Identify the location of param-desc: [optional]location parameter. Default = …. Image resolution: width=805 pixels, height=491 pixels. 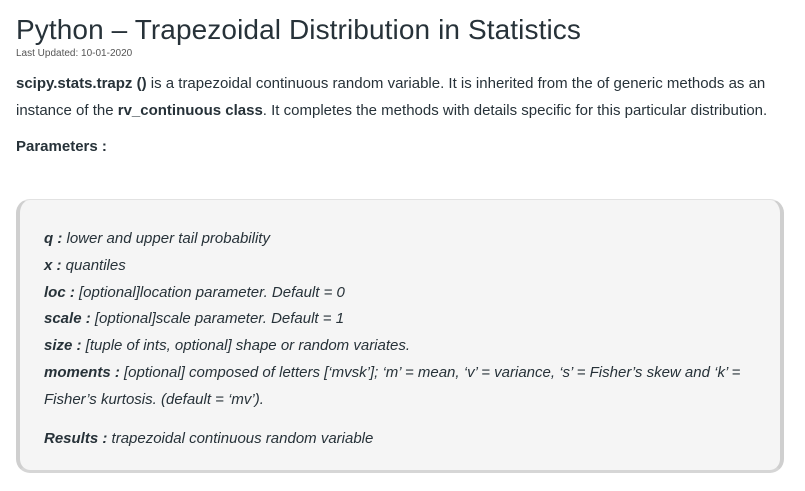
(209, 292).